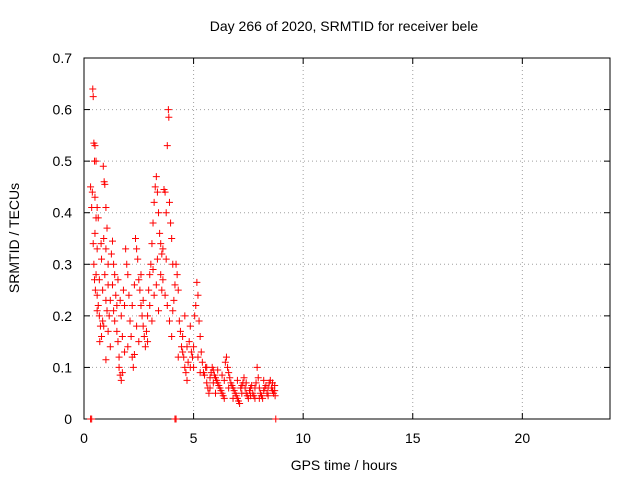 The height and width of the screenshot is (480, 640). Describe the element at coordinates (63, 213) in the screenshot. I see `y-tick-label: 0.4` at that location.